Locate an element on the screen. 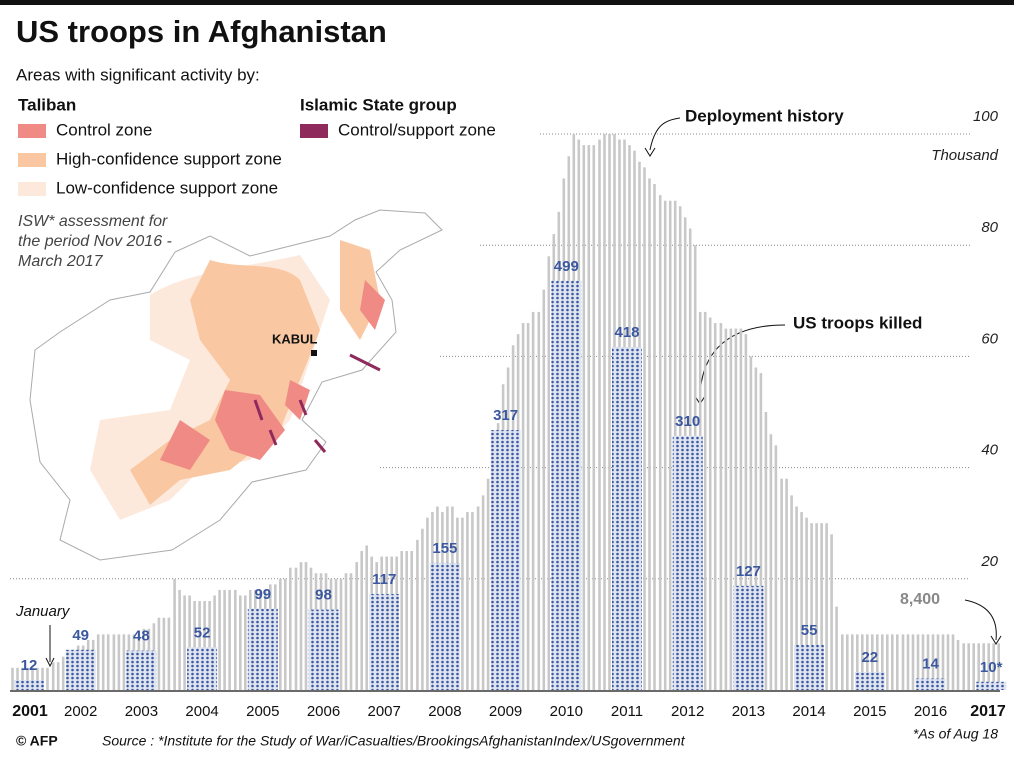 This screenshot has width=1014, height=762. legend-heading: Taliban is located at coordinates (47, 104).